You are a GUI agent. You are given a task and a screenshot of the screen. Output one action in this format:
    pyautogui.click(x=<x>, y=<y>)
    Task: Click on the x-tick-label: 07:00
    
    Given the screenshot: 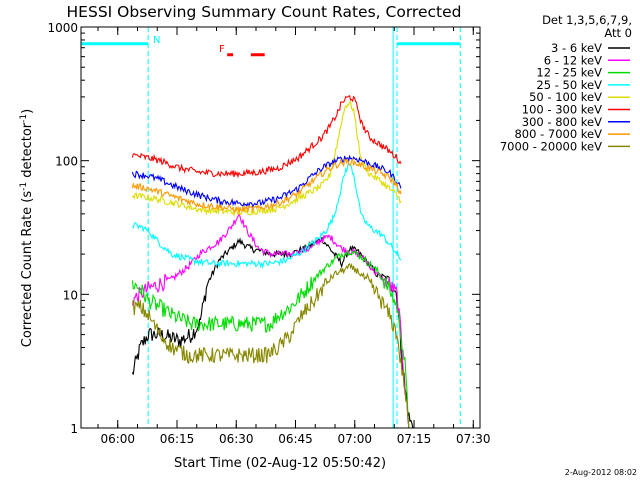 What is the action you would take?
    pyautogui.click(x=354, y=439)
    